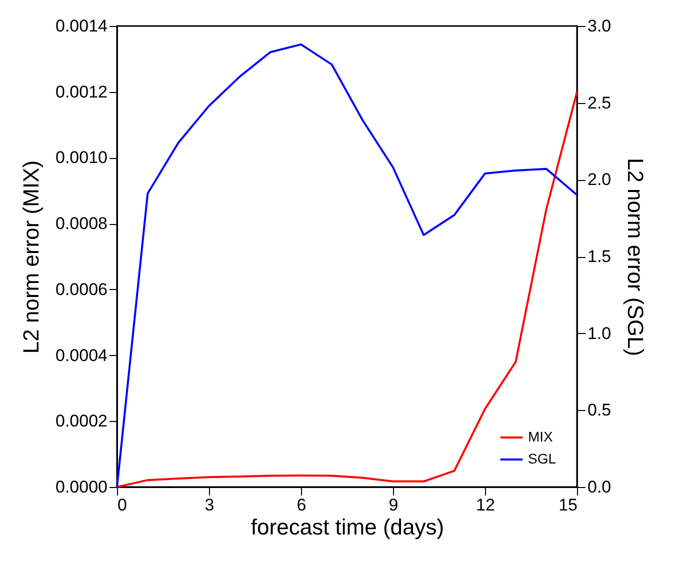 This screenshot has height=566, width=700. What do you see at coordinates (82, 421) in the screenshot?
I see `y-tick-label: 0.0002` at bounding box center [82, 421].